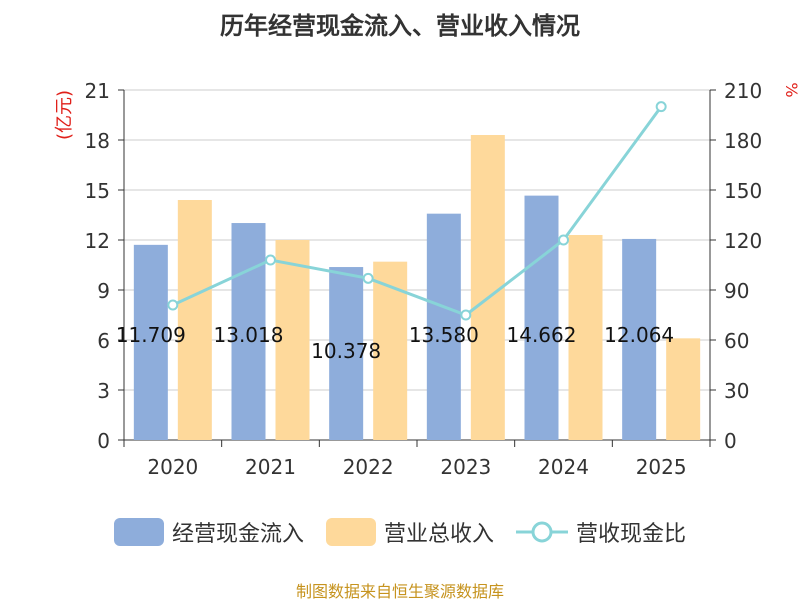  Describe the element at coordinates (743, 241) in the screenshot. I see `y-right-tick-label: 120` at that location.